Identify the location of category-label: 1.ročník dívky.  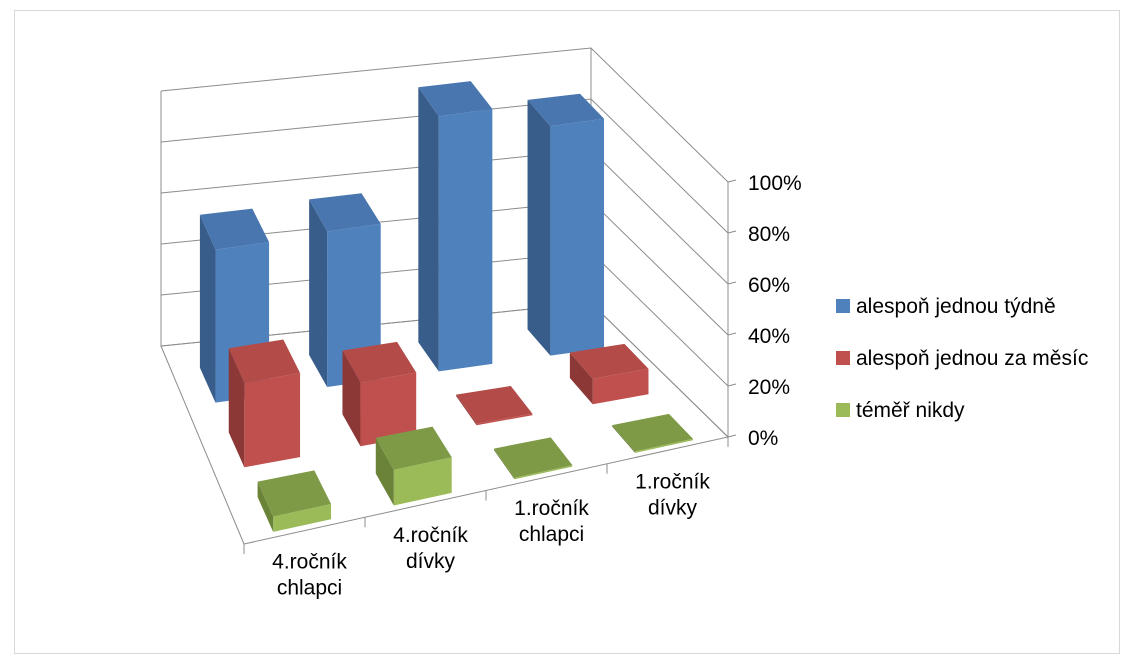
(672, 494).